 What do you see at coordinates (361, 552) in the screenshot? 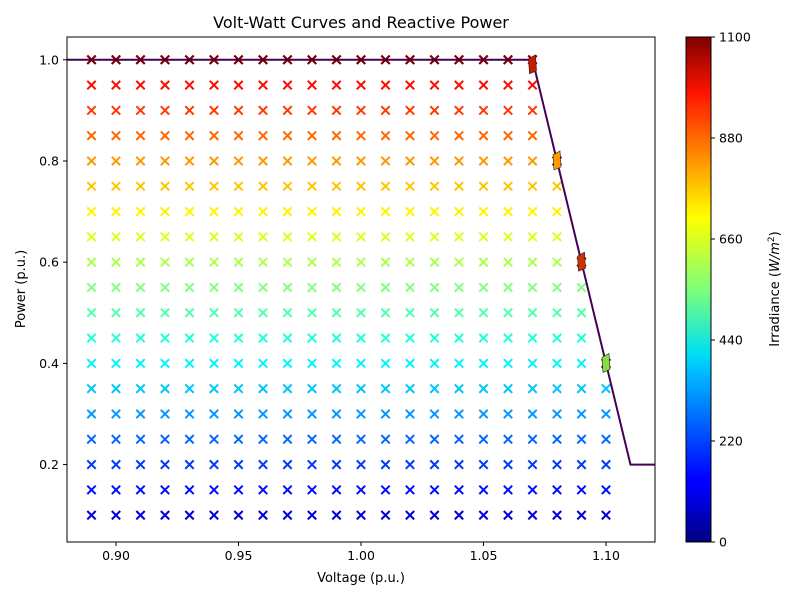
I see `x-axis-ticks: 0.90 0.95 1.00 1.05 1.10` at bounding box center [361, 552].